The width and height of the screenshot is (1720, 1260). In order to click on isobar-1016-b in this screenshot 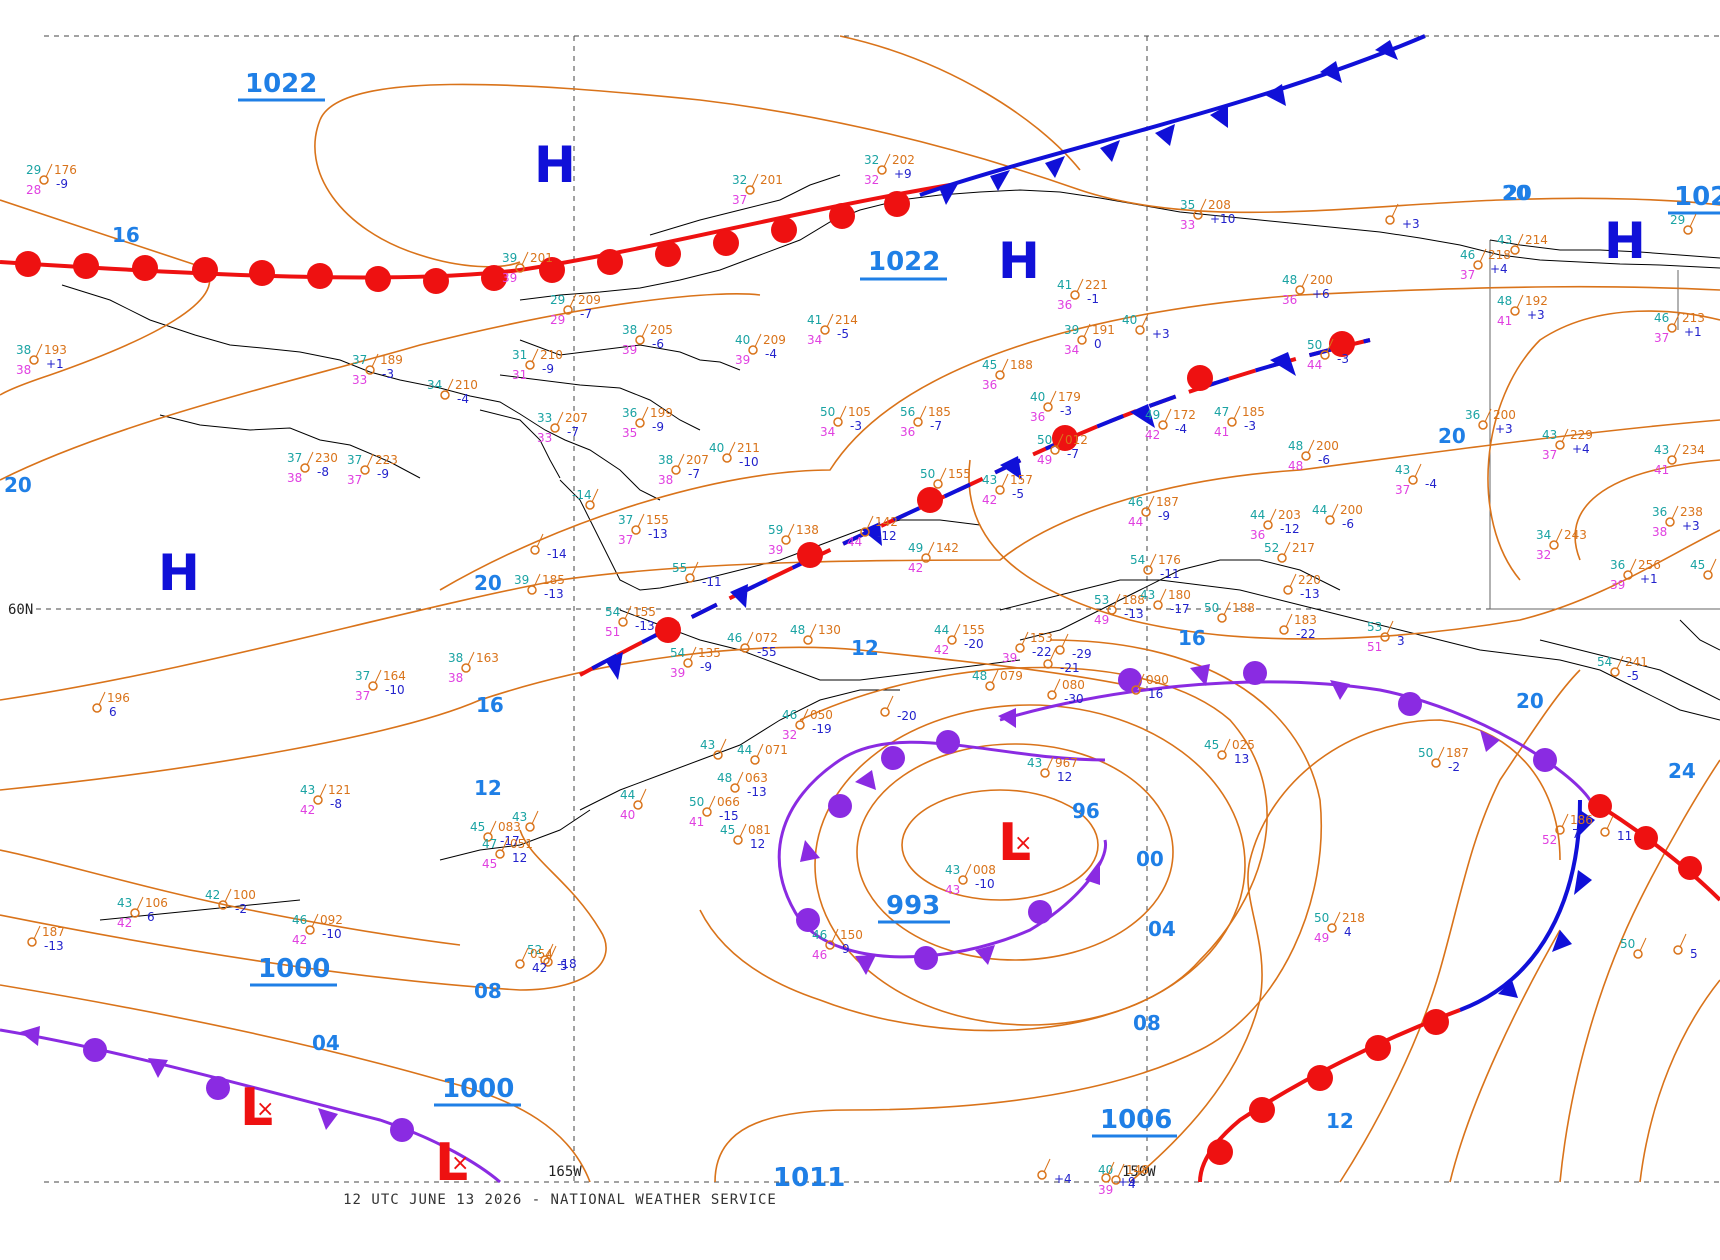, I will do `click(1344, 549)`.